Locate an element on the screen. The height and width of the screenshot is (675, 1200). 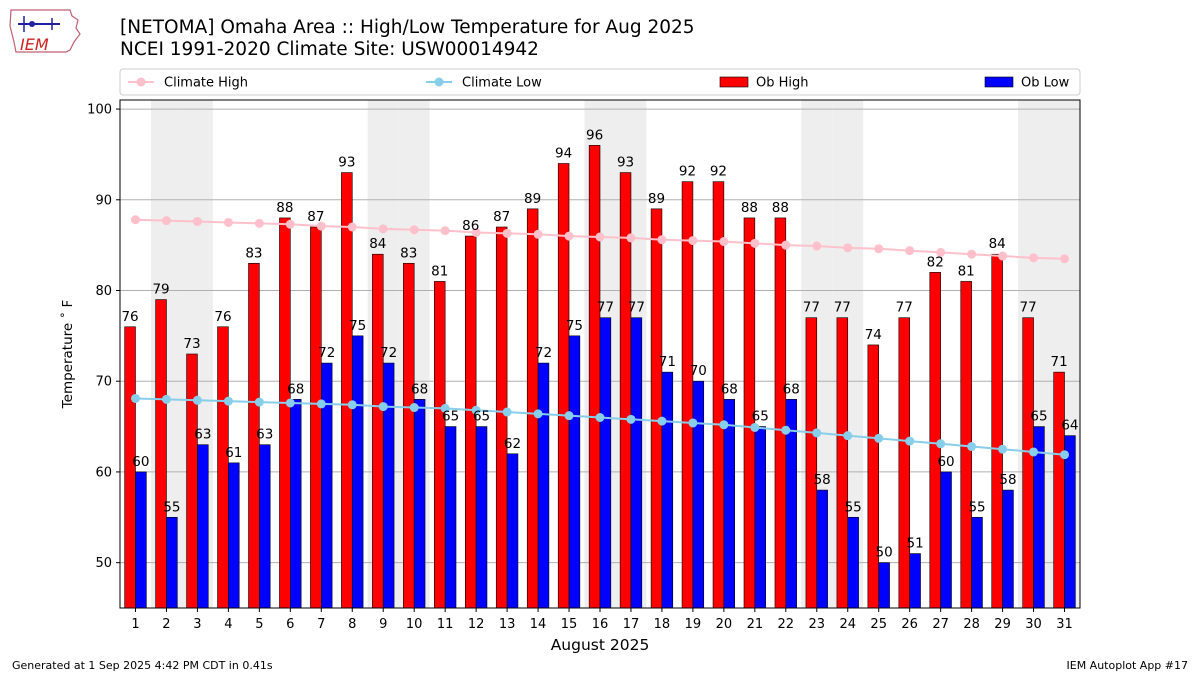
ob-high-label-day-29: 84 is located at coordinates (997, 244).